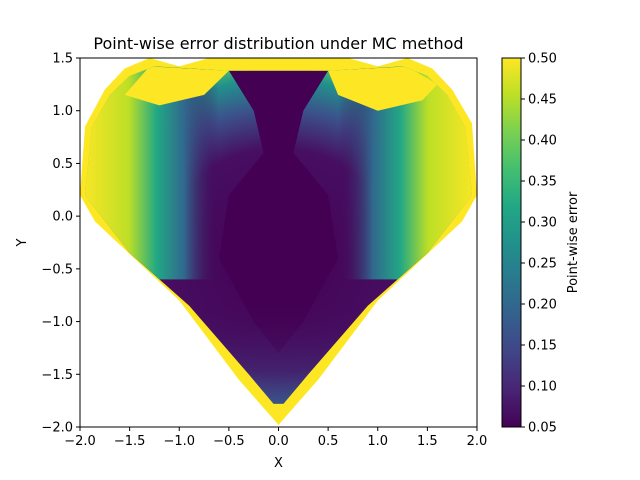 The height and width of the screenshot is (480, 640). I want to click on colorbar-tick: 0.05, so click(539, 428).